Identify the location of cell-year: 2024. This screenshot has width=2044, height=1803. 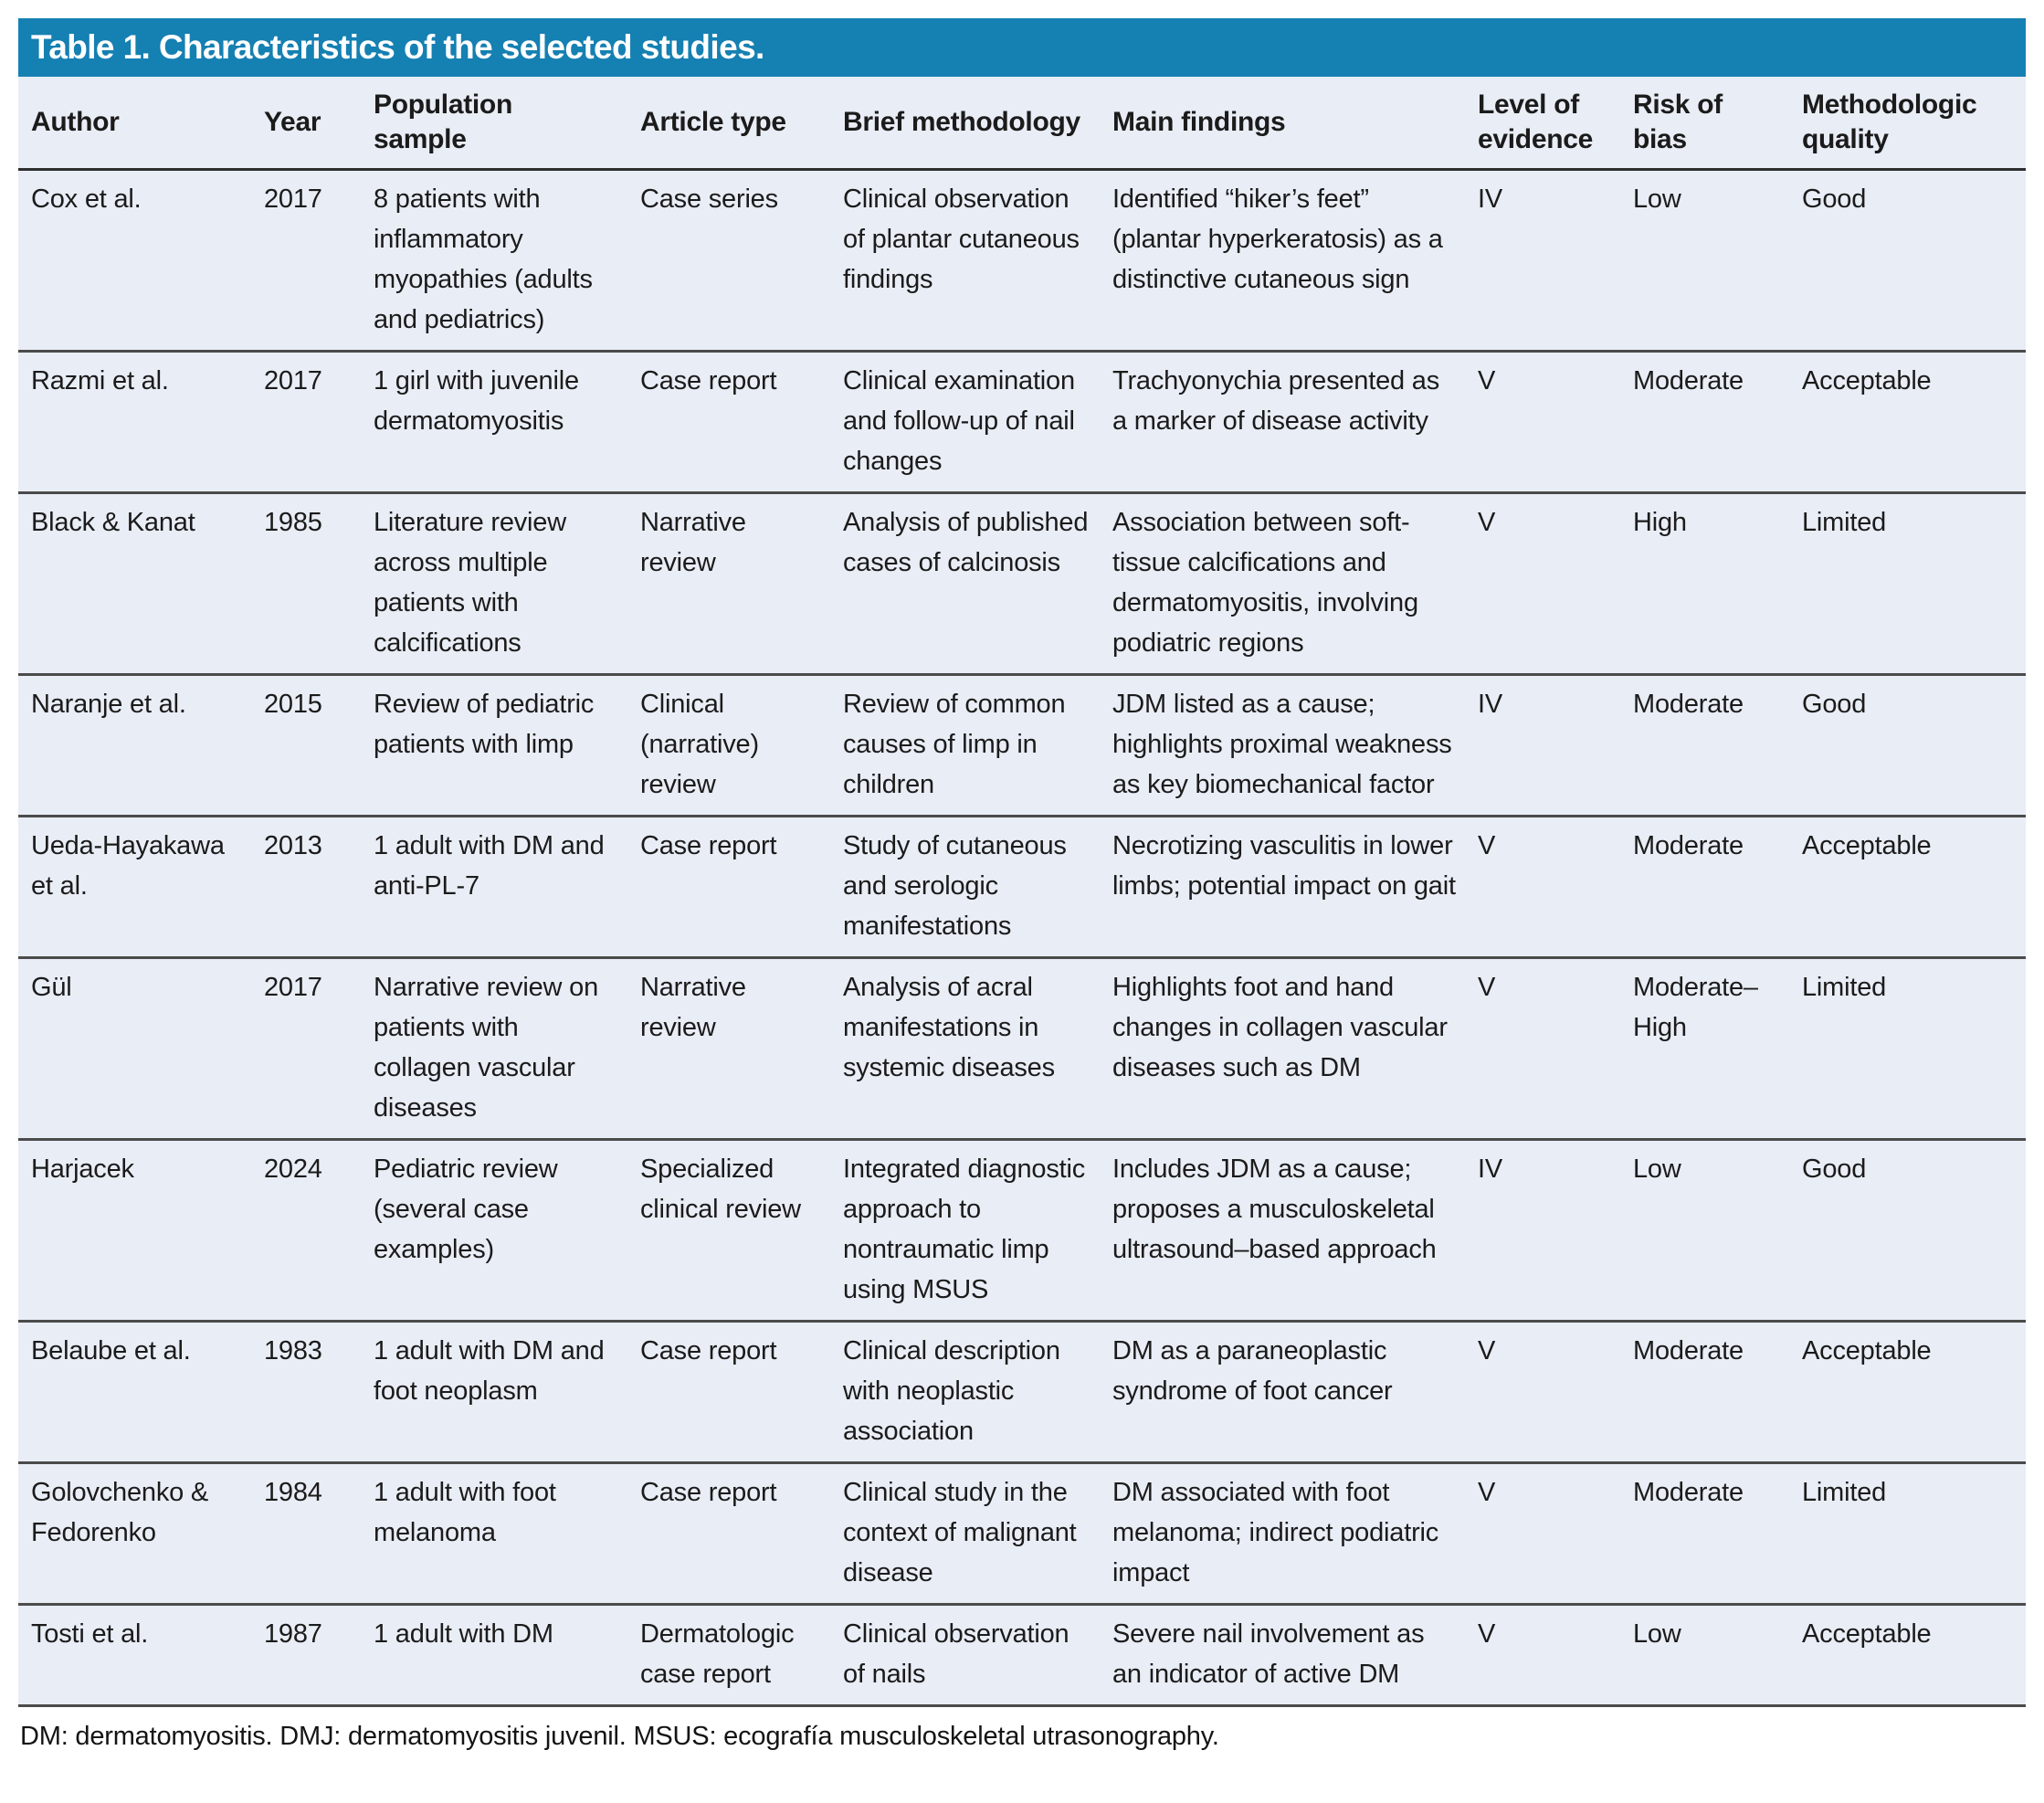
(306, 1231).